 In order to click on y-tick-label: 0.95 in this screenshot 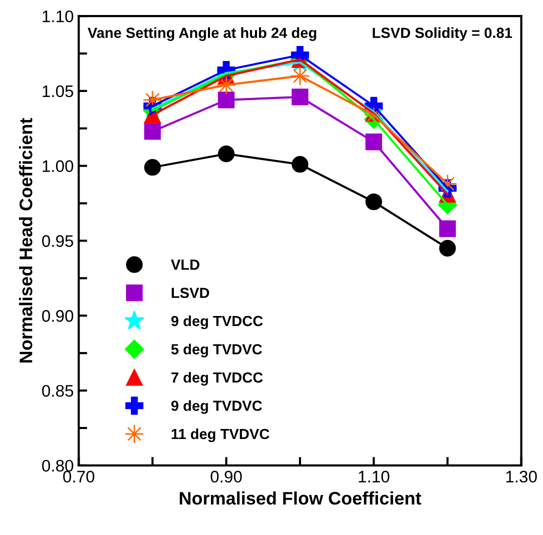, I will do `click(58, 241)`.